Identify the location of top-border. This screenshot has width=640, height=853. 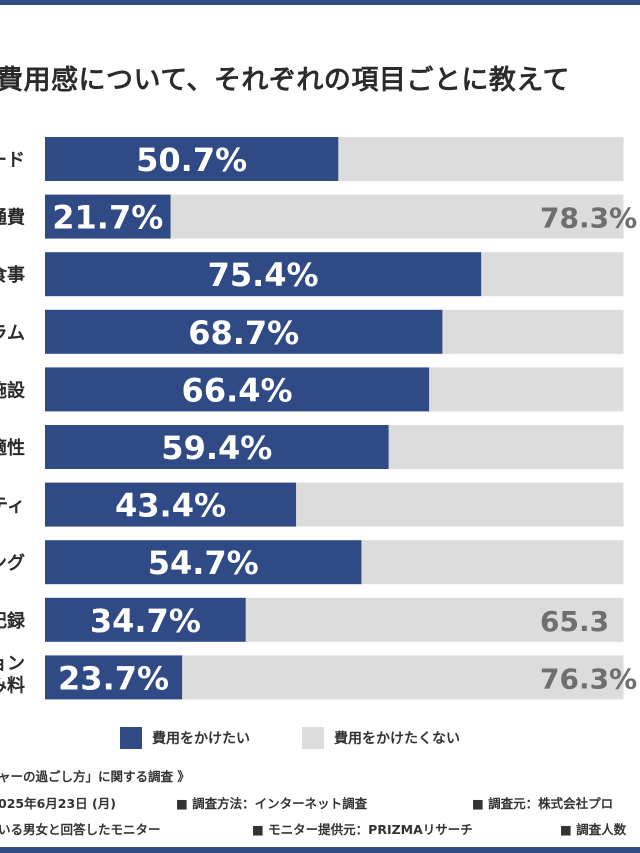
(320, 2).